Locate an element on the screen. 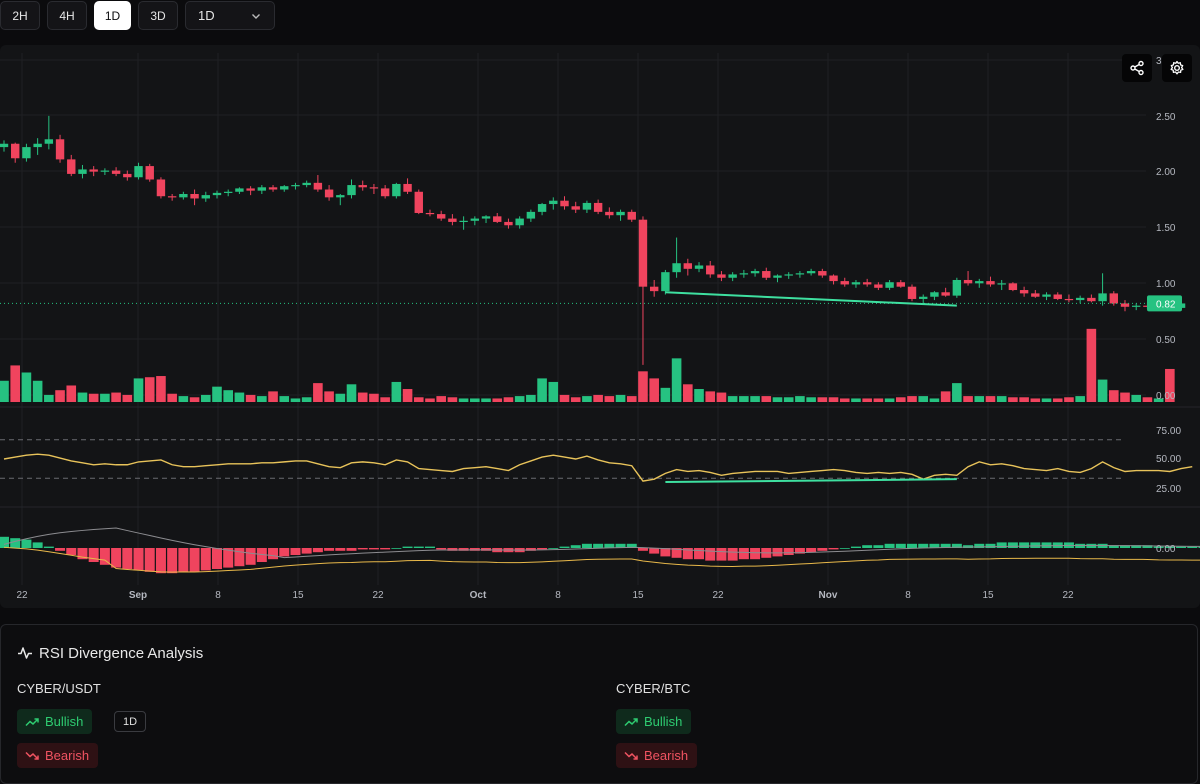 The image size is (1200, 784). timeframe-select: 1D is located at coordinates (230, 15).